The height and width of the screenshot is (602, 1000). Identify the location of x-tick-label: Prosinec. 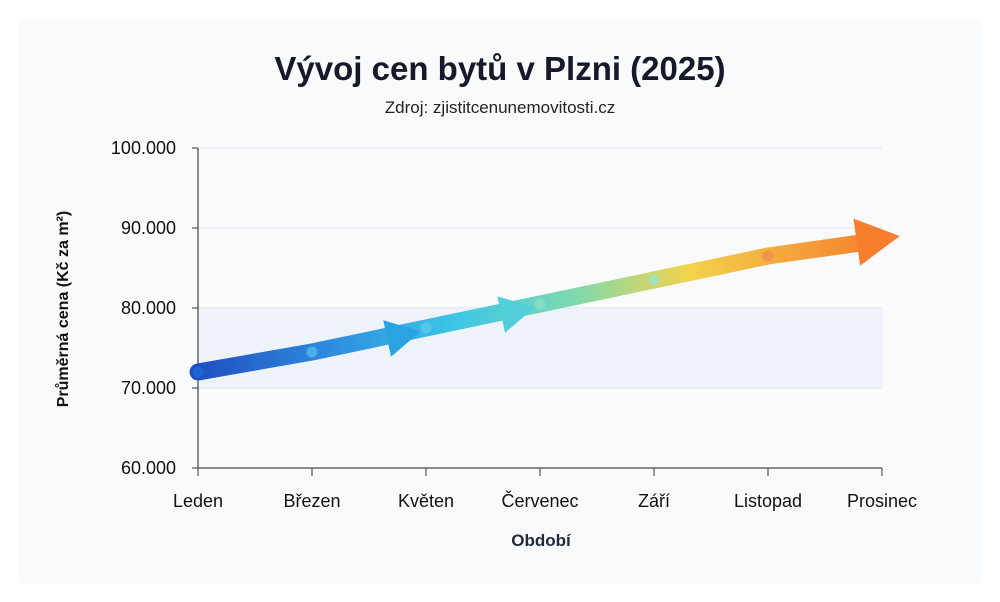
(882, 501).